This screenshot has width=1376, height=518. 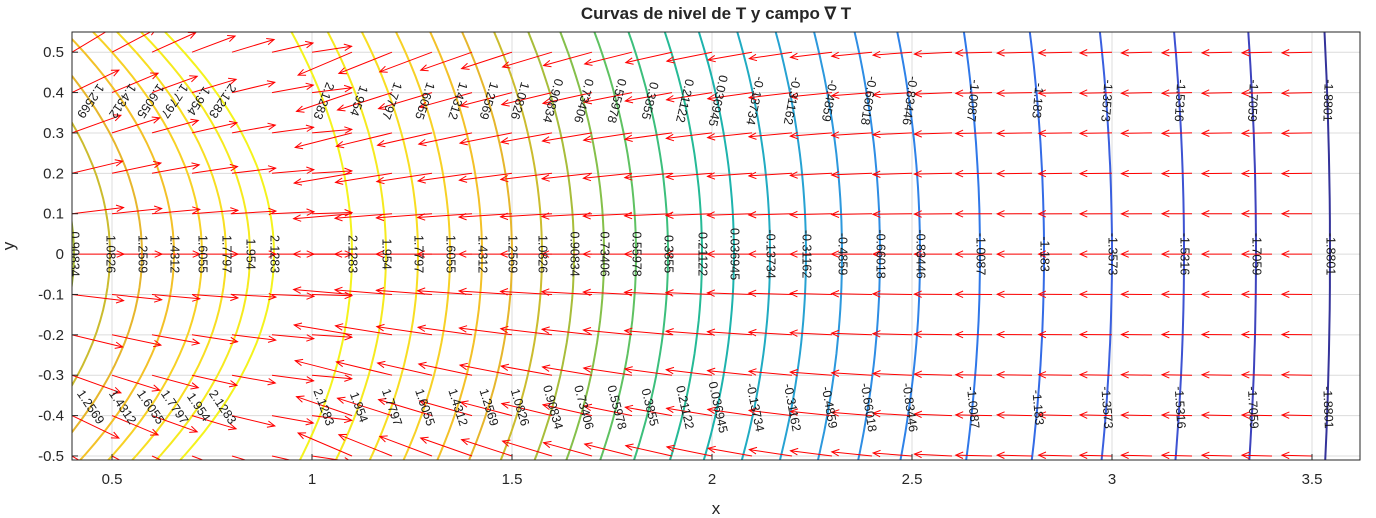 I want to click on contour-label: -1.8801, so click(x=1327, y=407).